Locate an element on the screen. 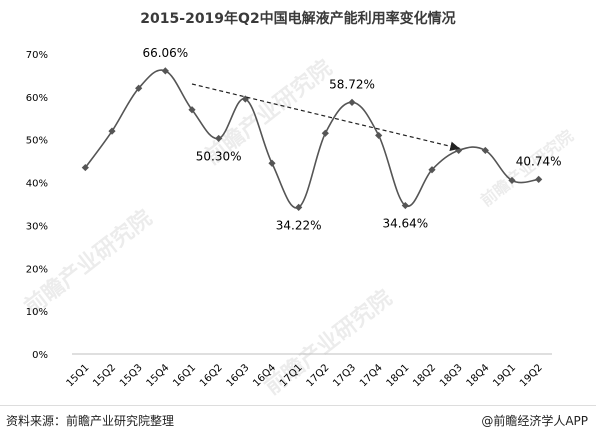  x-tick-label: 17Q1 is located at coordinates (291, 375).